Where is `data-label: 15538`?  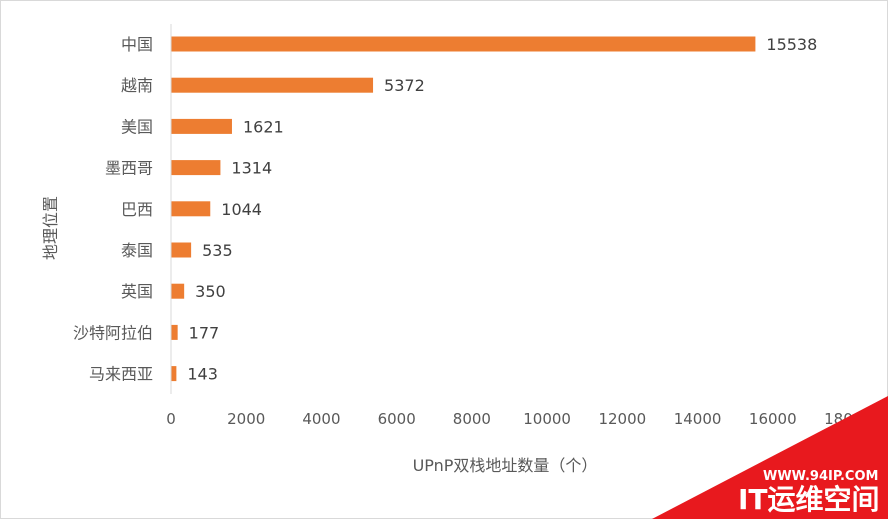
data-label: 15538 is located at coordinates (791, 44).